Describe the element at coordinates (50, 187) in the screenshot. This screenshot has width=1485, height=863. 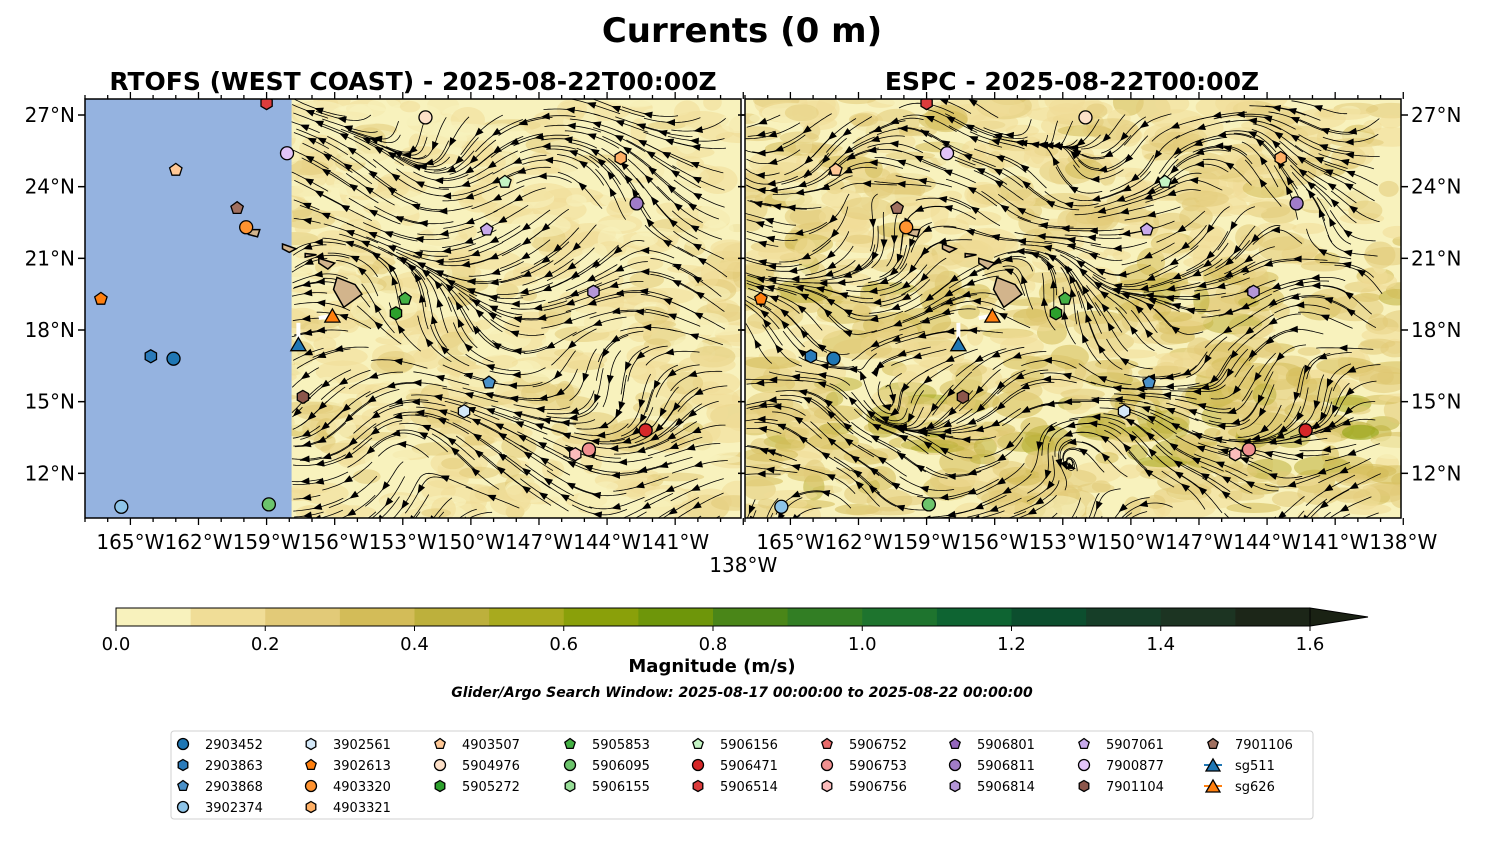
I see `y-tick-label: 24°N` at that location.